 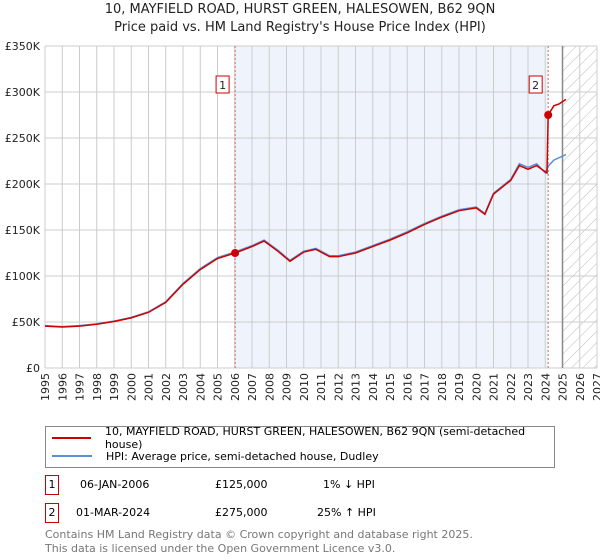 What do you see at coordinates (563, 387) in the screenshot?
I see `x-tick-label: 2025` at bounding box center [563, 387].